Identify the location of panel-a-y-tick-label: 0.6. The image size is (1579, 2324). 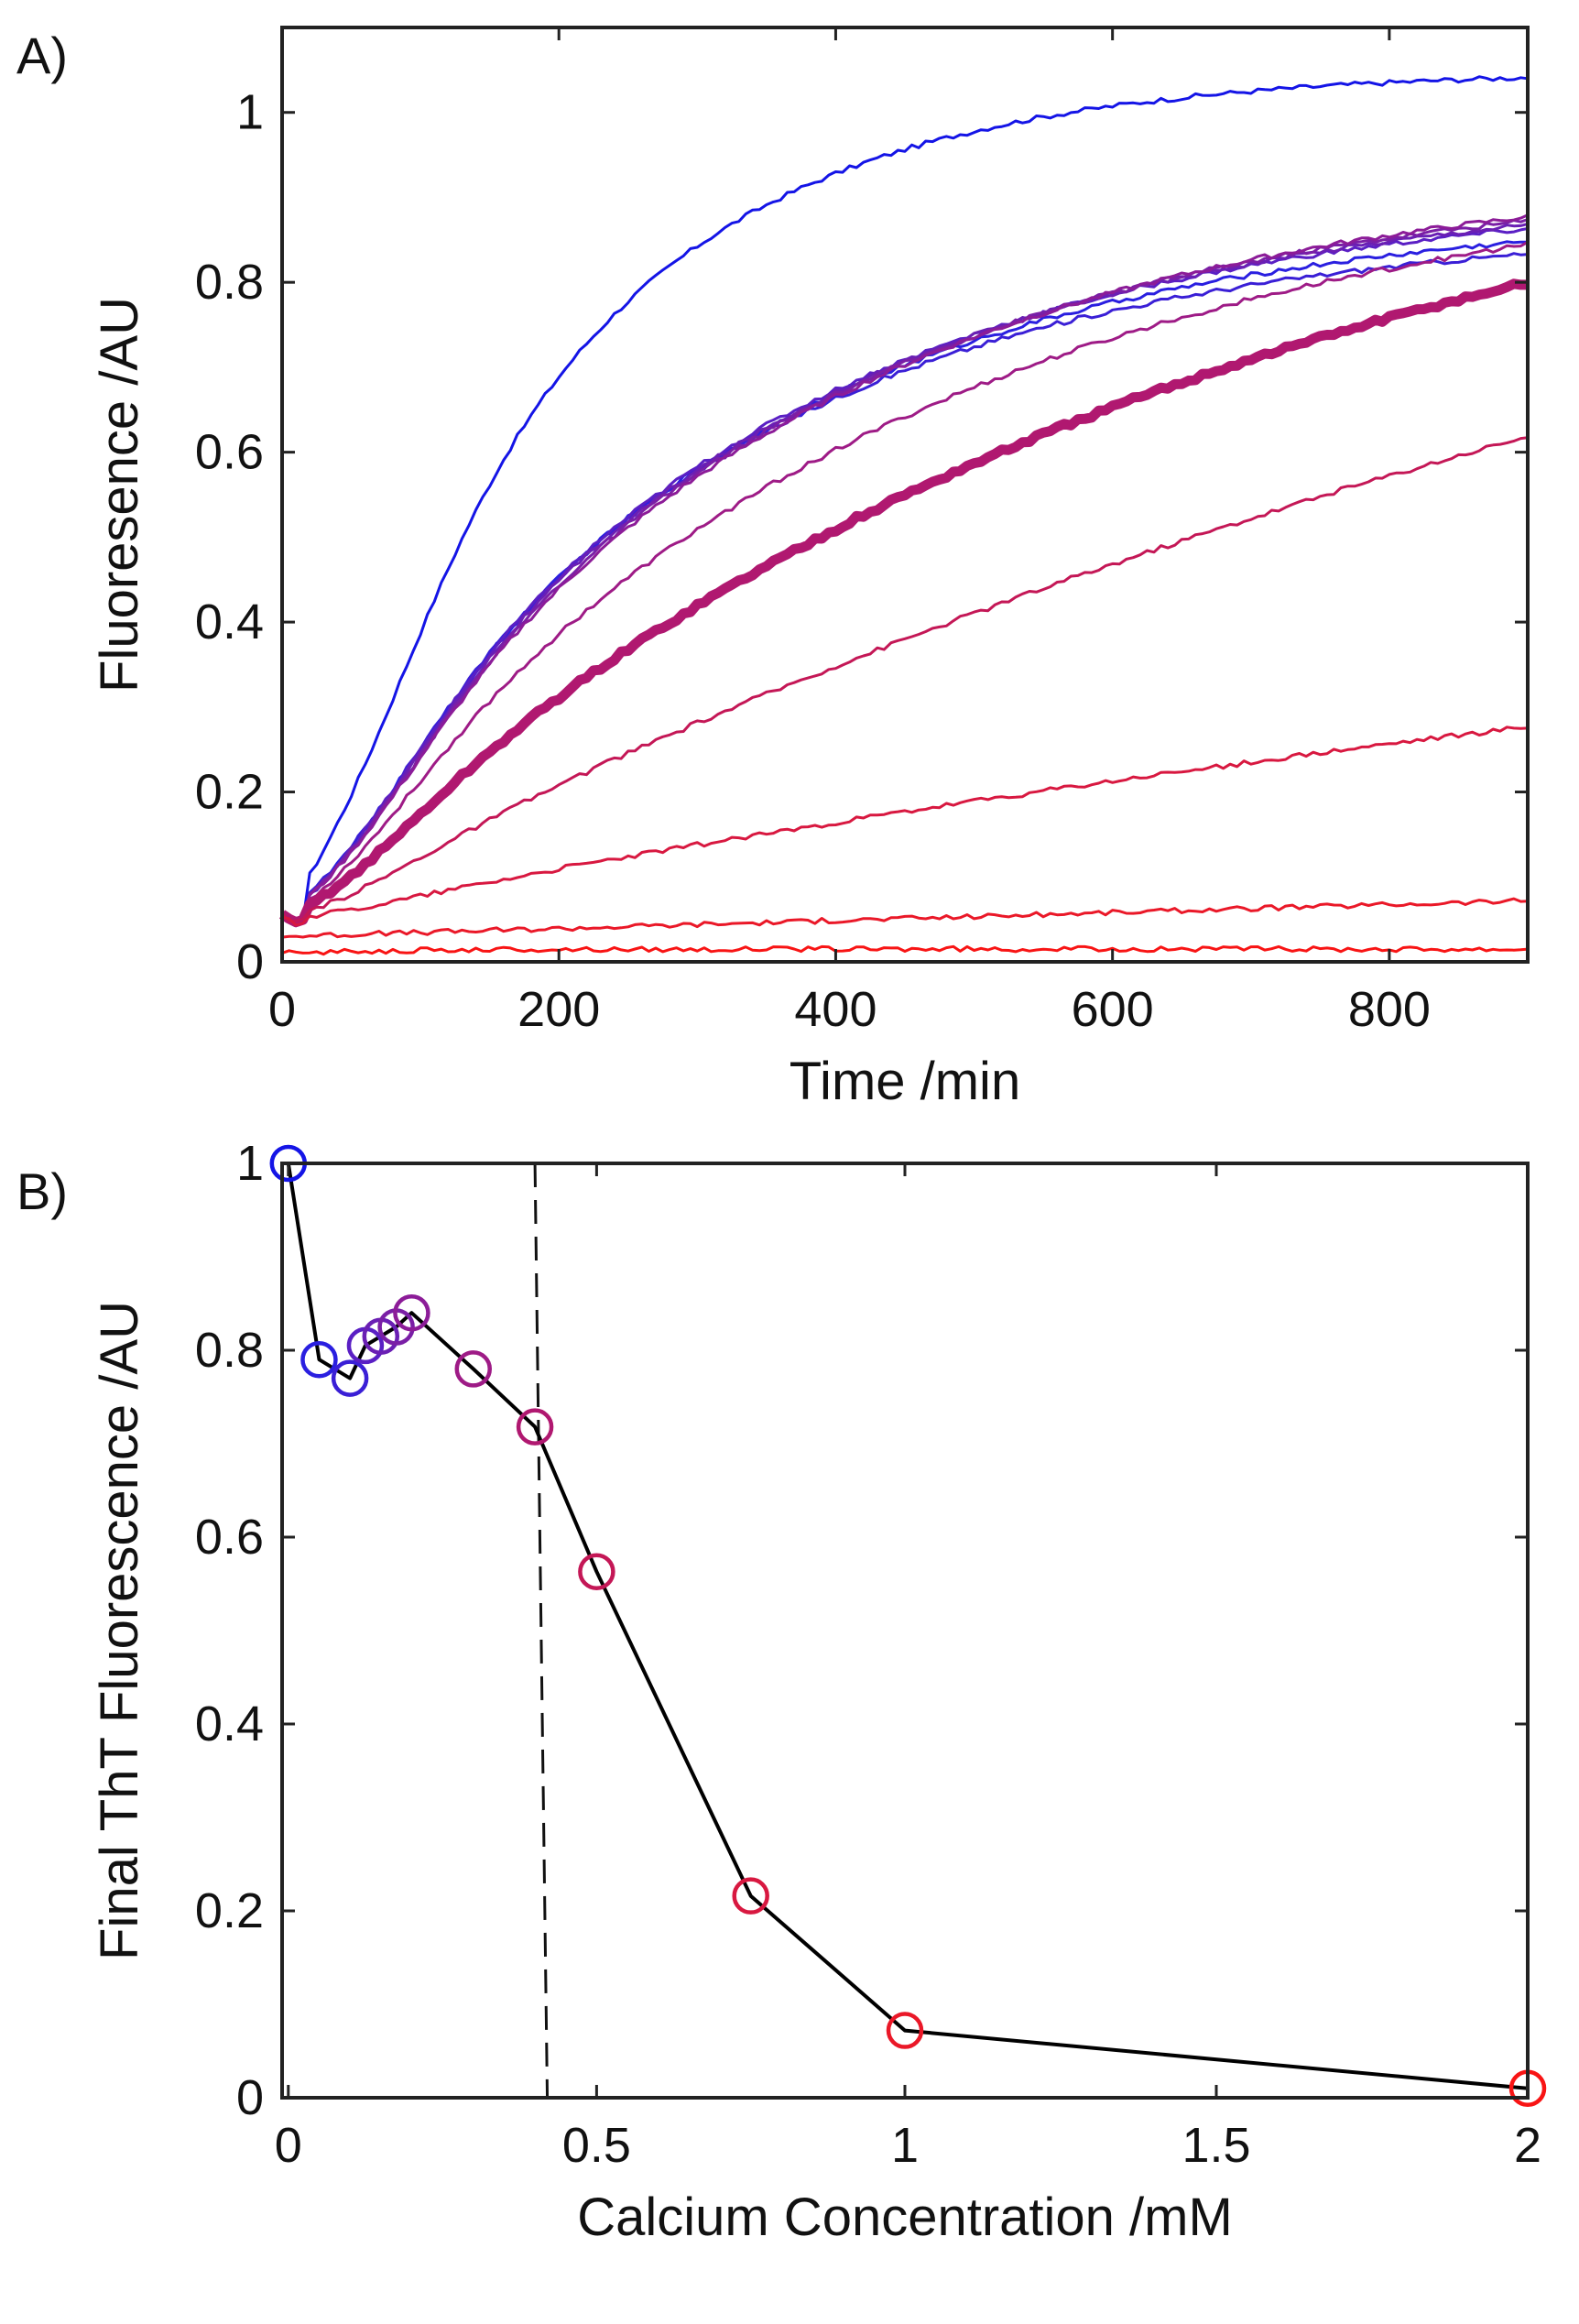
(229, 452).